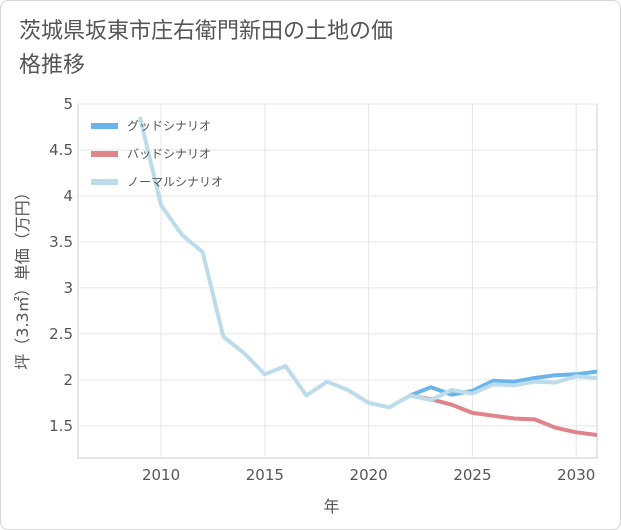  What do you see at coordinates (68, 104) in the screenshot?
I see `y-tick-label: 5` at bounding box center [68, 104].